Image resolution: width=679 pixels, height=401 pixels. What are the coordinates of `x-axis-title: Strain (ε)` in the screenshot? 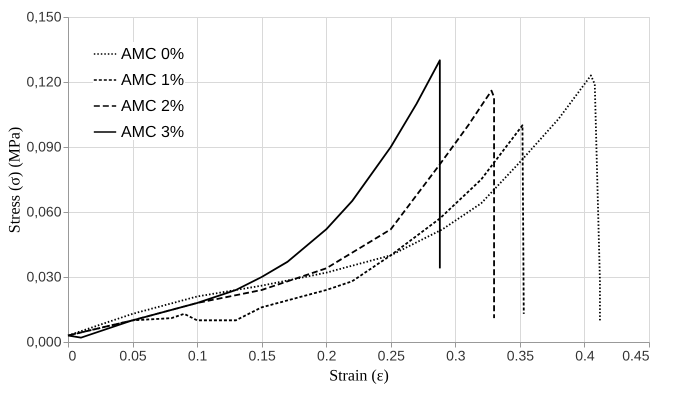 It's located at (359, 376).